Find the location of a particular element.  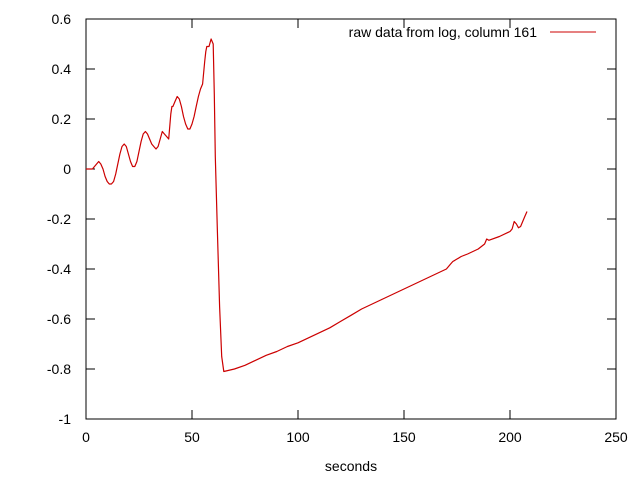

y-tick-label: 0.4 is located at coordinates (62, 69).